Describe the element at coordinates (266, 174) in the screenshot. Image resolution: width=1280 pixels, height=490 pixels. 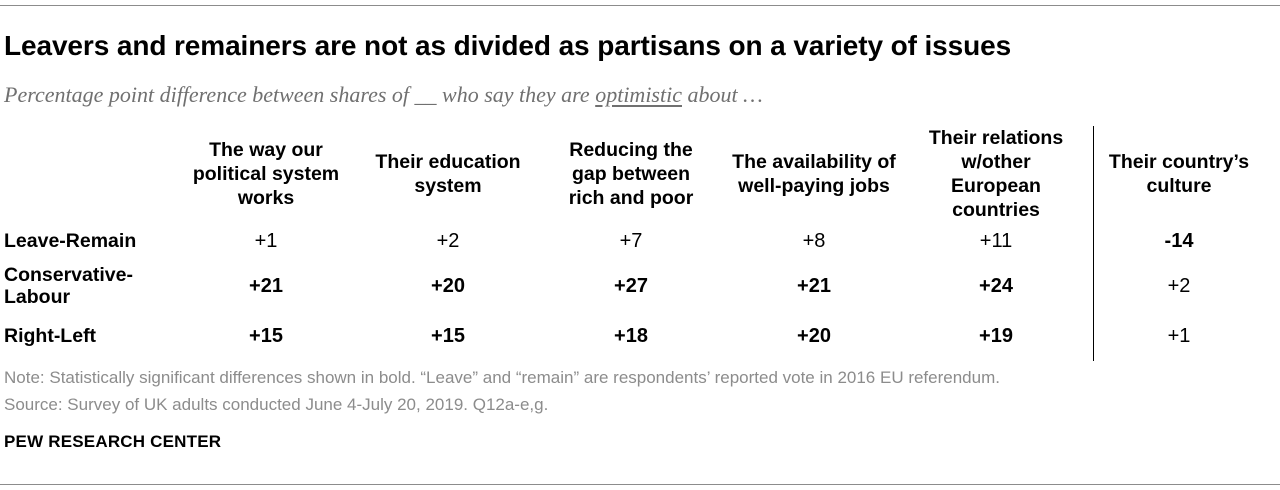
I see `column-header-1: The way our political system works` at that location.